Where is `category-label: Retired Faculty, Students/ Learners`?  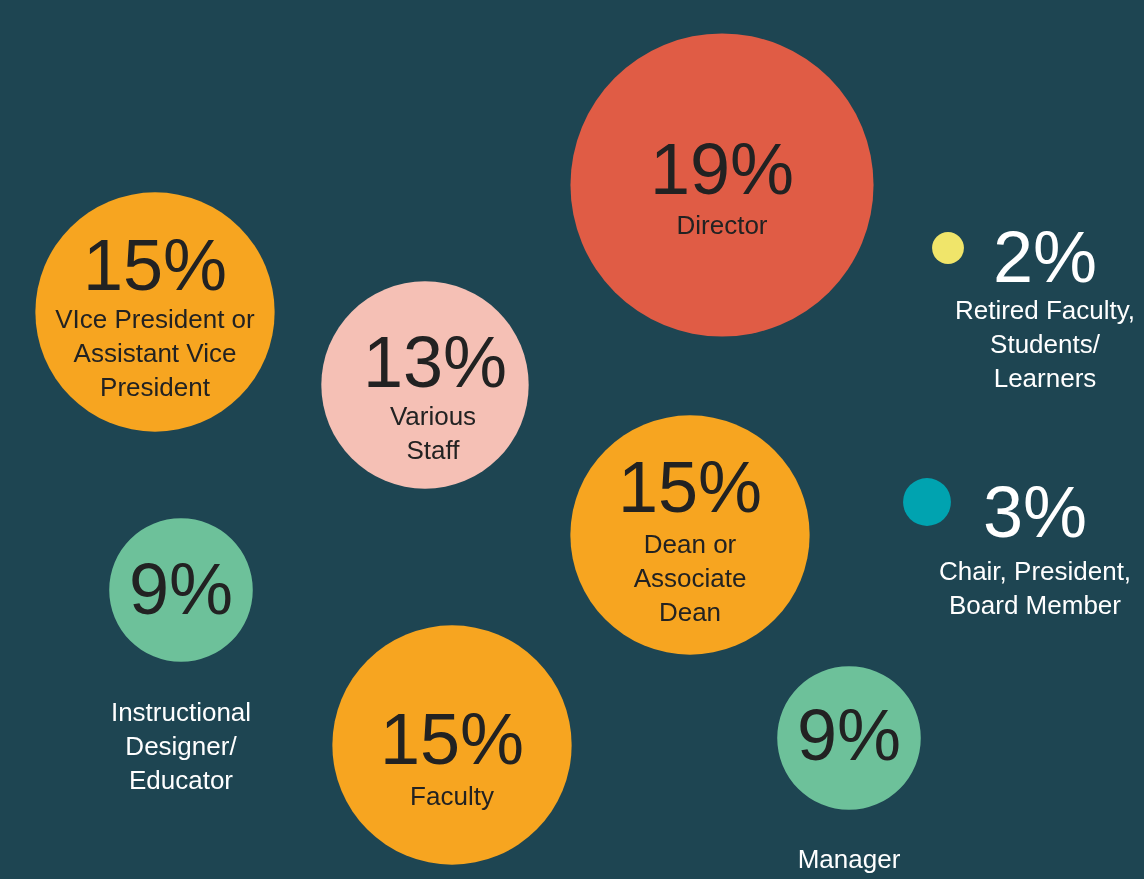
category-label: Retired Faculty, Students/ Learners is located at coordinates (1045, 344).